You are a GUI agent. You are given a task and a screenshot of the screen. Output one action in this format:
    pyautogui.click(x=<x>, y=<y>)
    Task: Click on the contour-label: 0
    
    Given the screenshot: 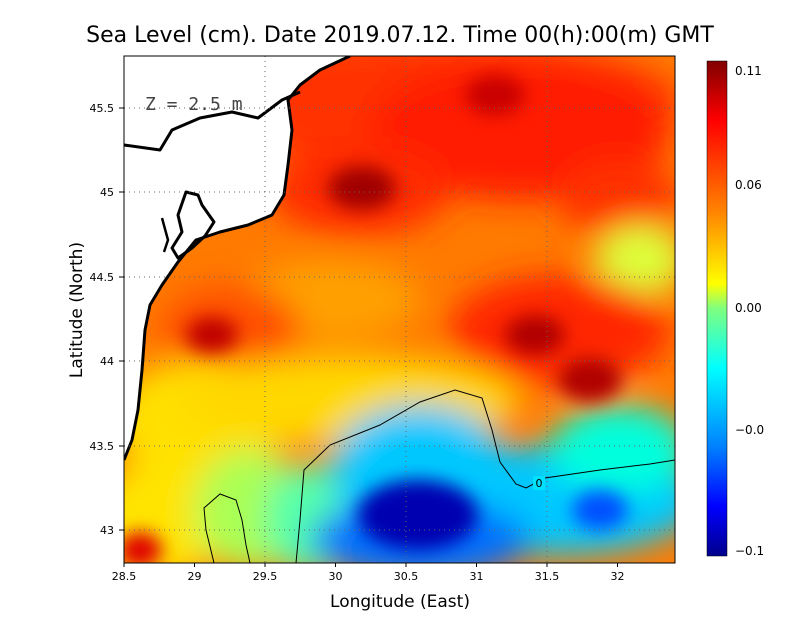 What is the action you would take?
    pyautogui.click(x=539, y=483)
    